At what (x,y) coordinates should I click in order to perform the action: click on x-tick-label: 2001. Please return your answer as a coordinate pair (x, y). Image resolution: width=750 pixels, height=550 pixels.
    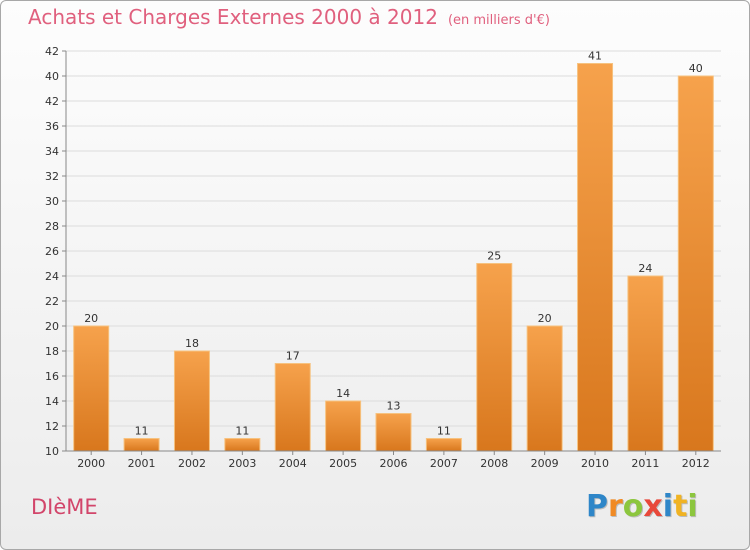
    Looking at the image, I should click on (142, 463).